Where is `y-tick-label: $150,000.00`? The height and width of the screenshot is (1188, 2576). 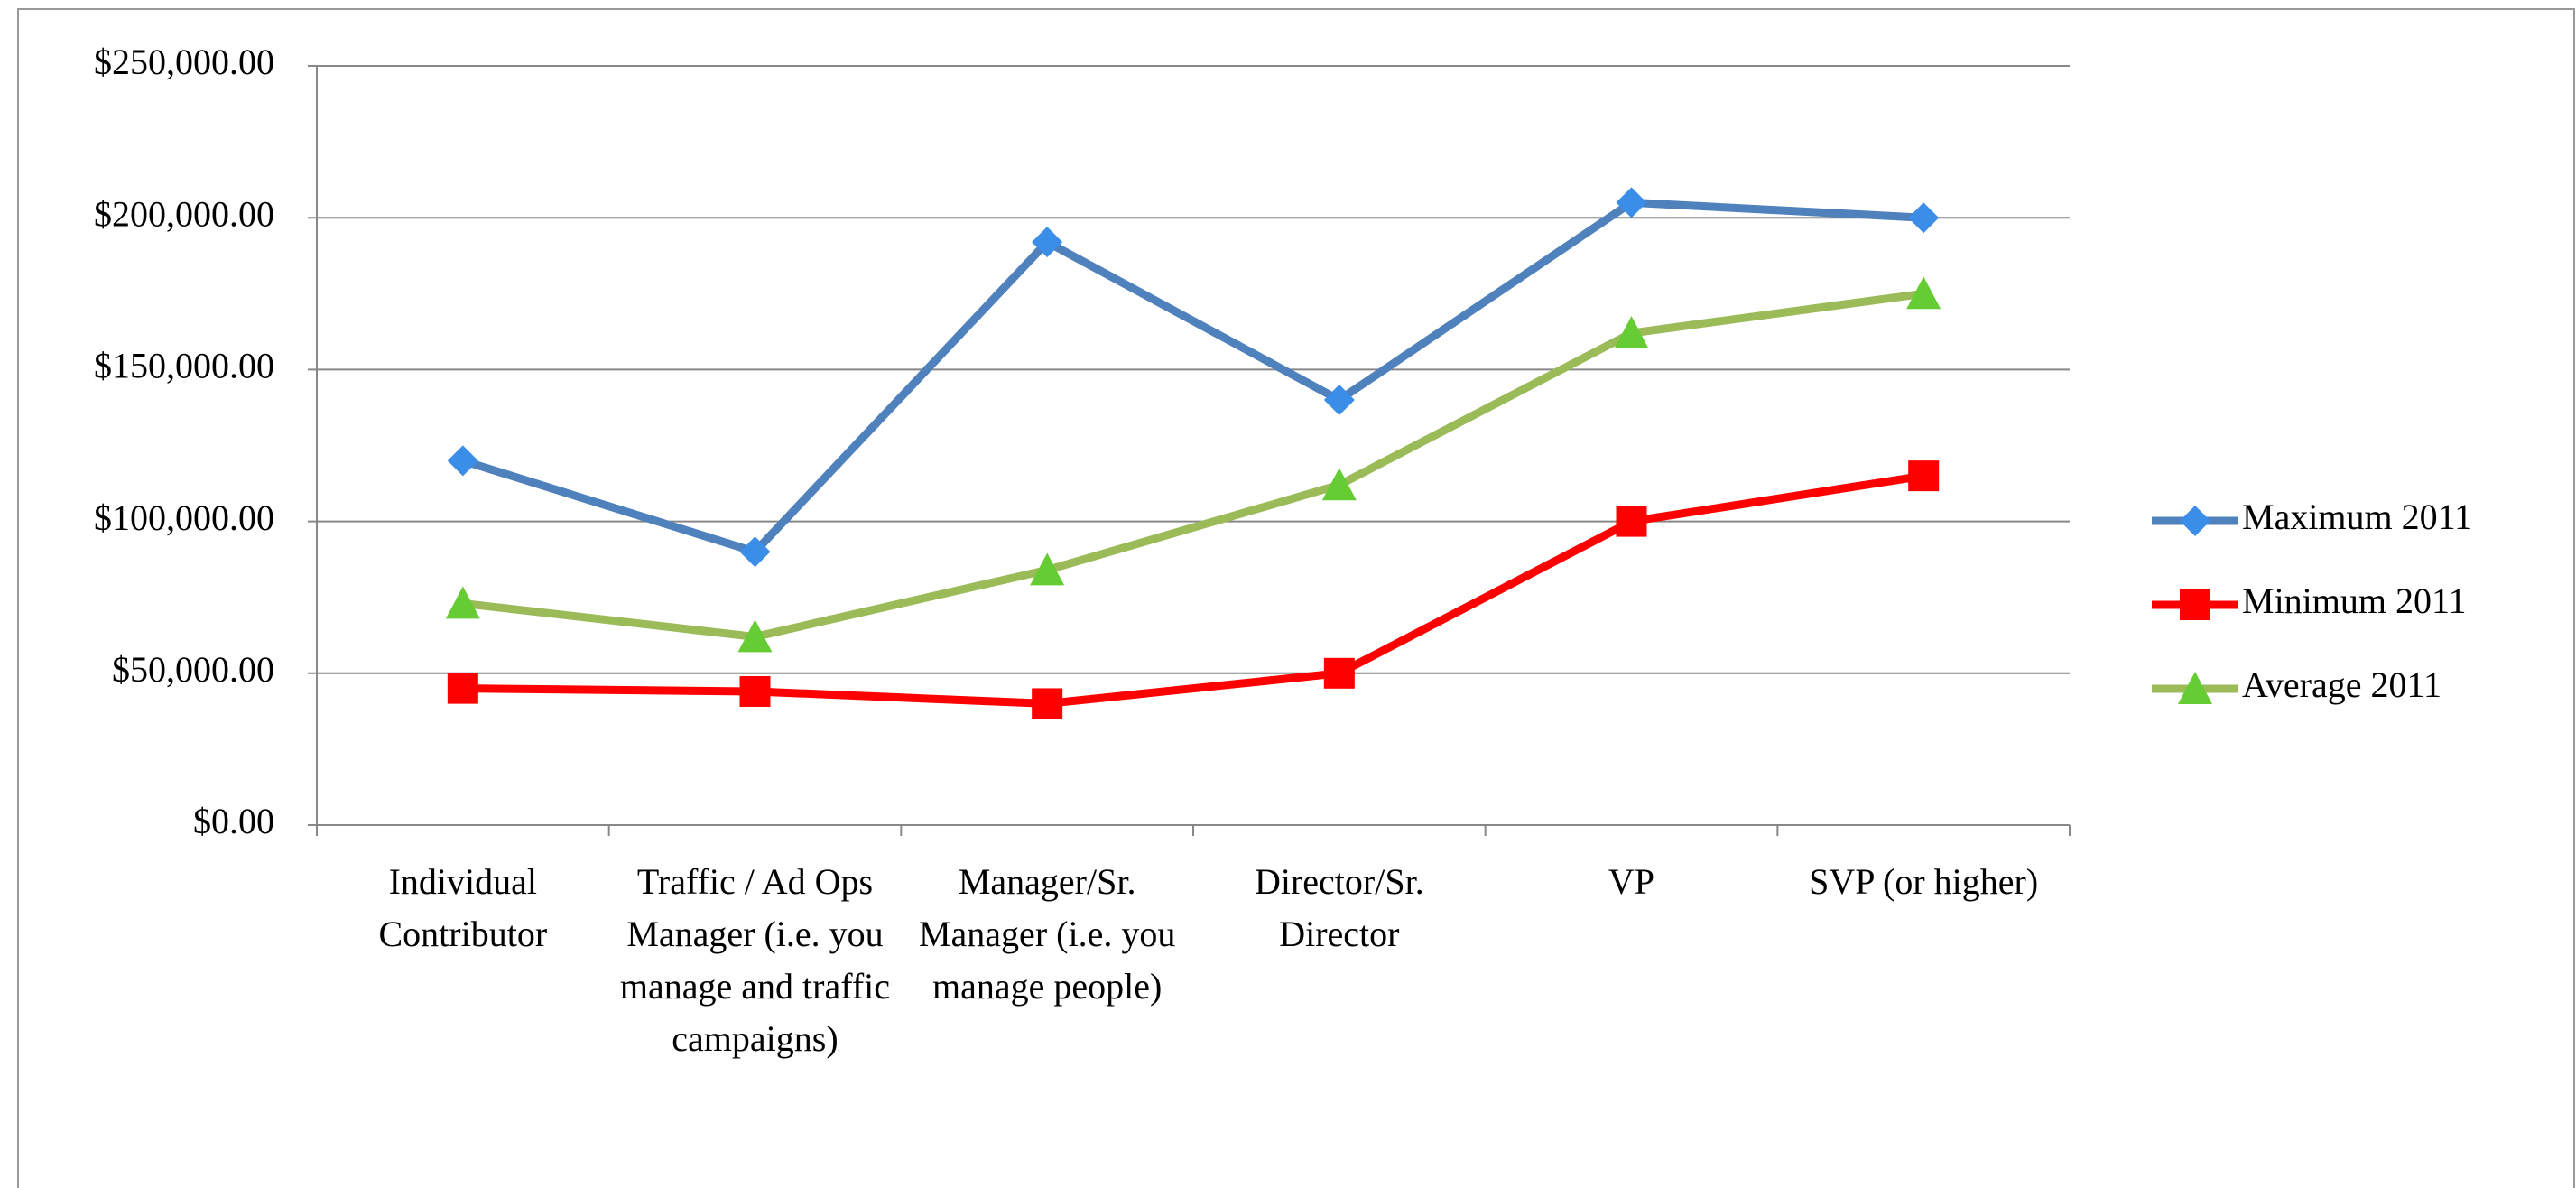
y-tick-label: $150,000.00 is located at coordinates (184, 366).